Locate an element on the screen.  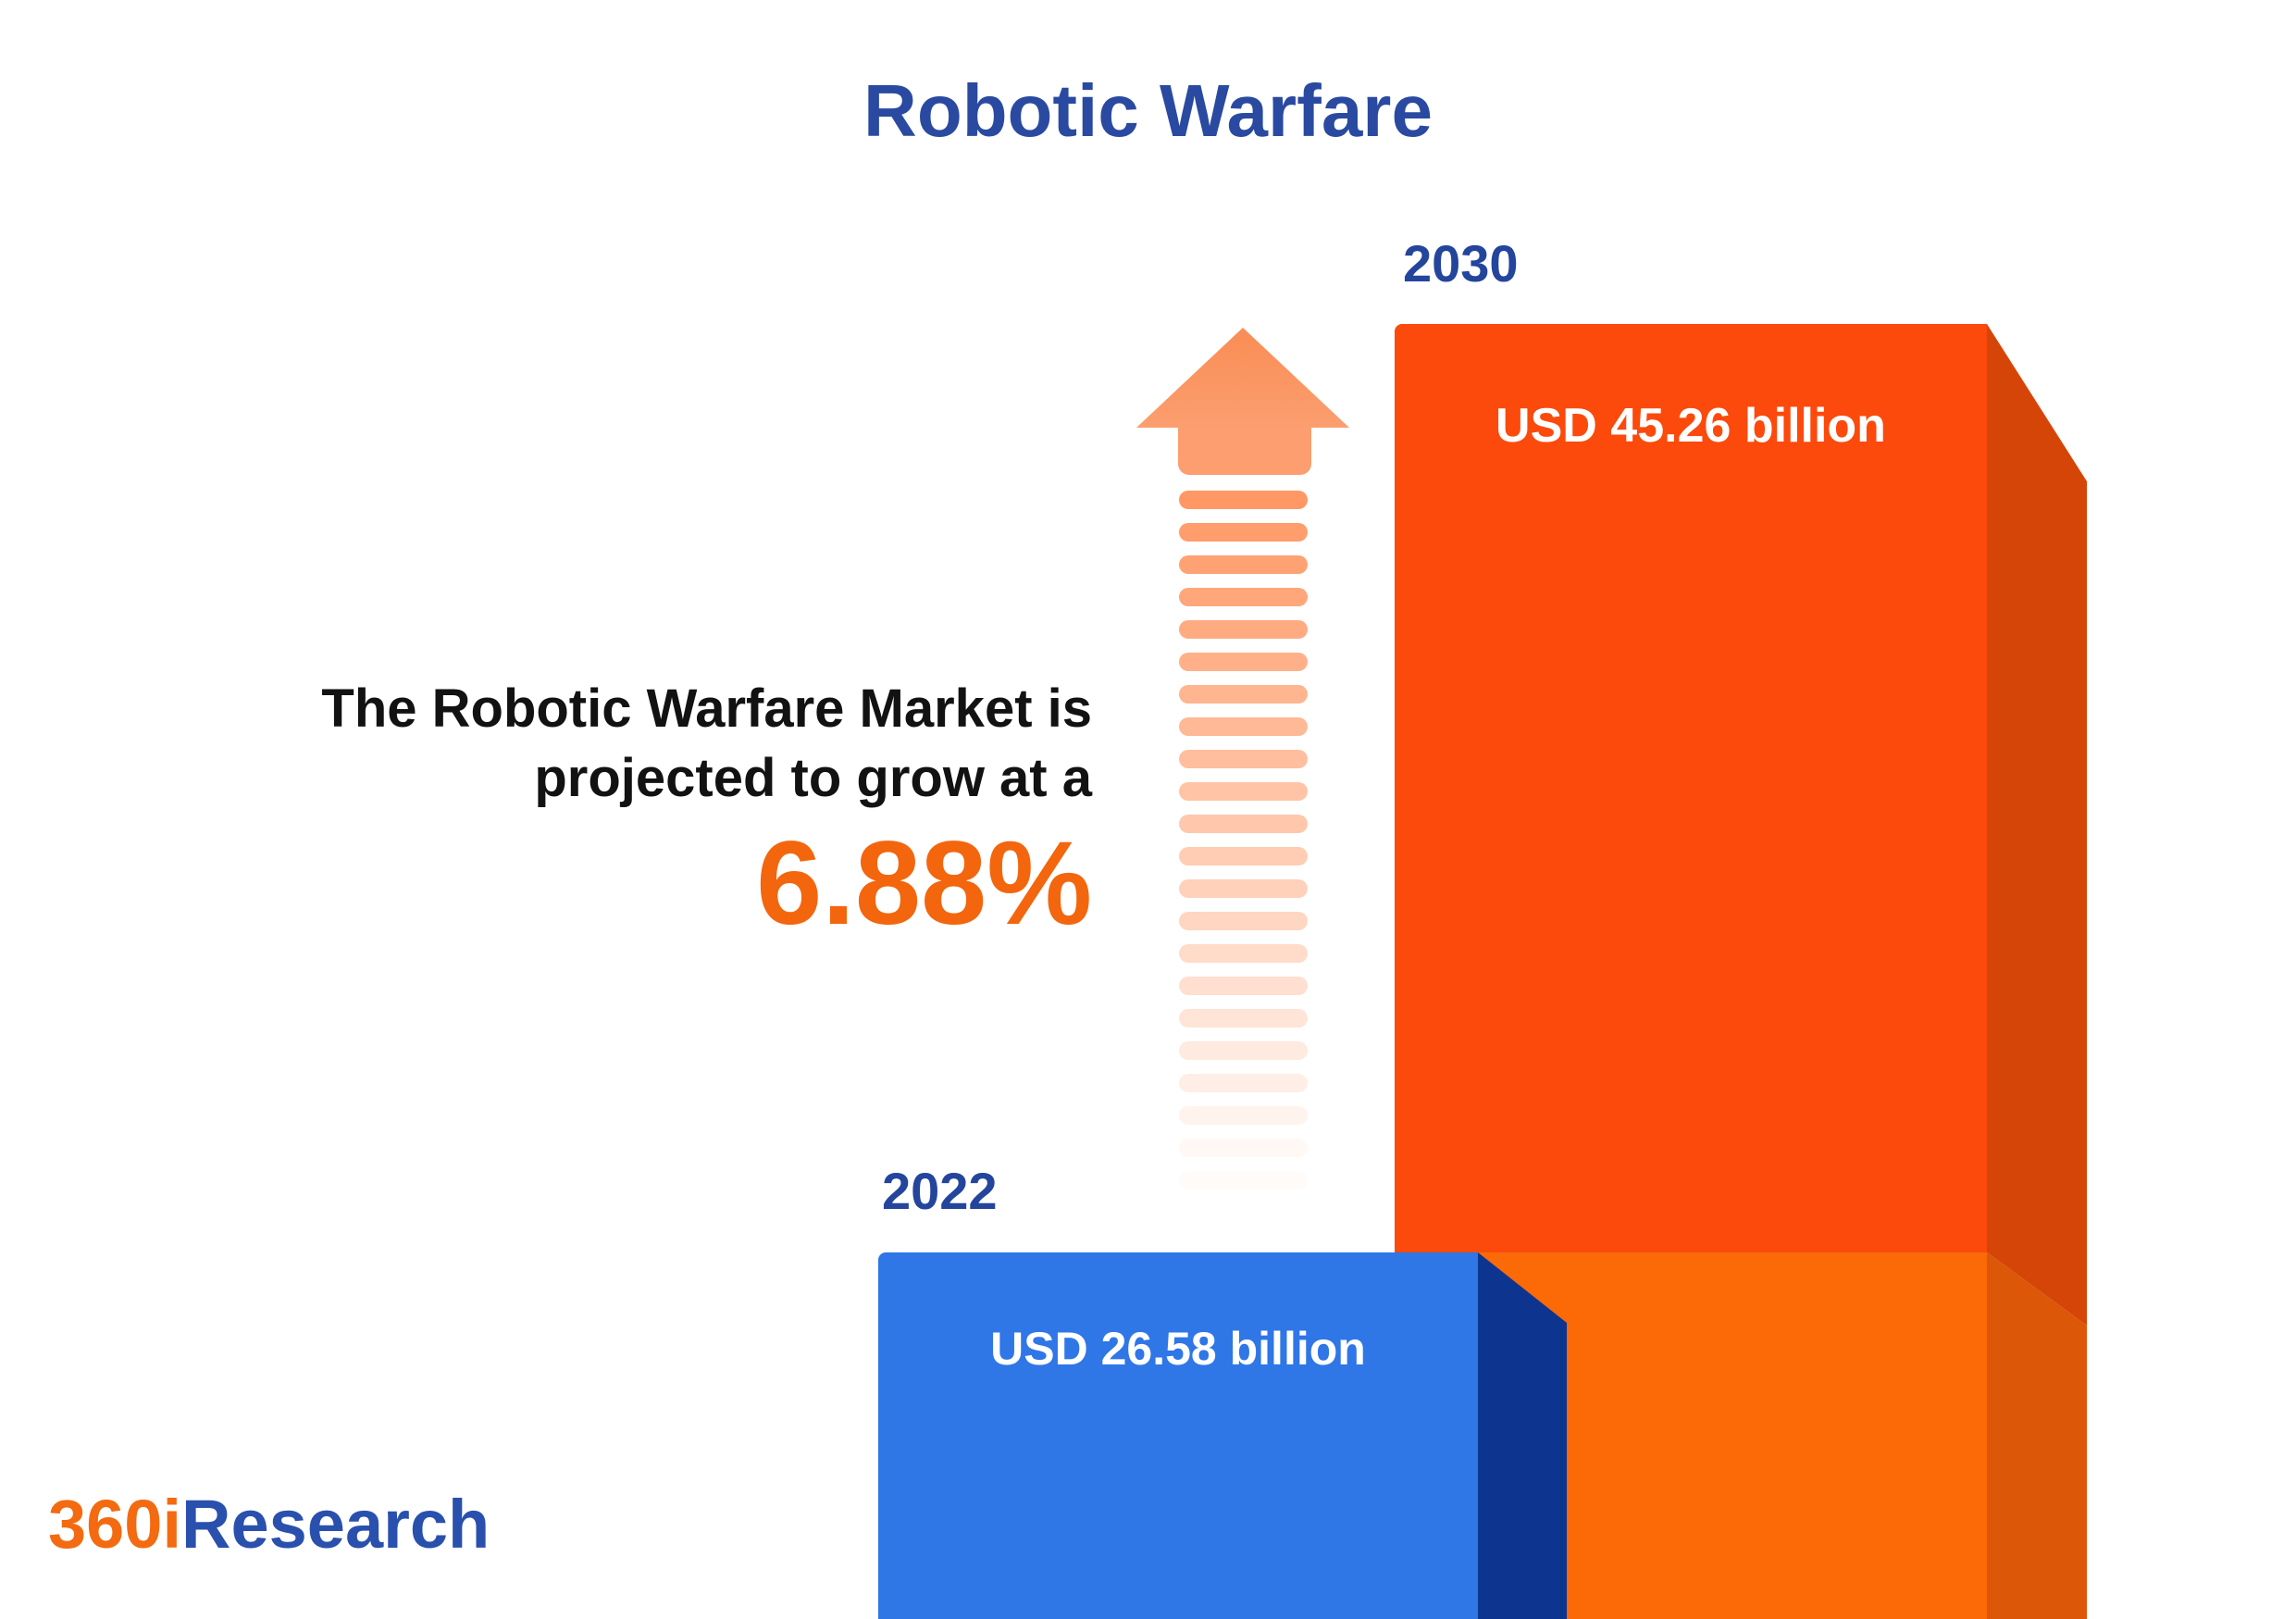
logo-suffix: Research is located at coordinates (335, 1525).